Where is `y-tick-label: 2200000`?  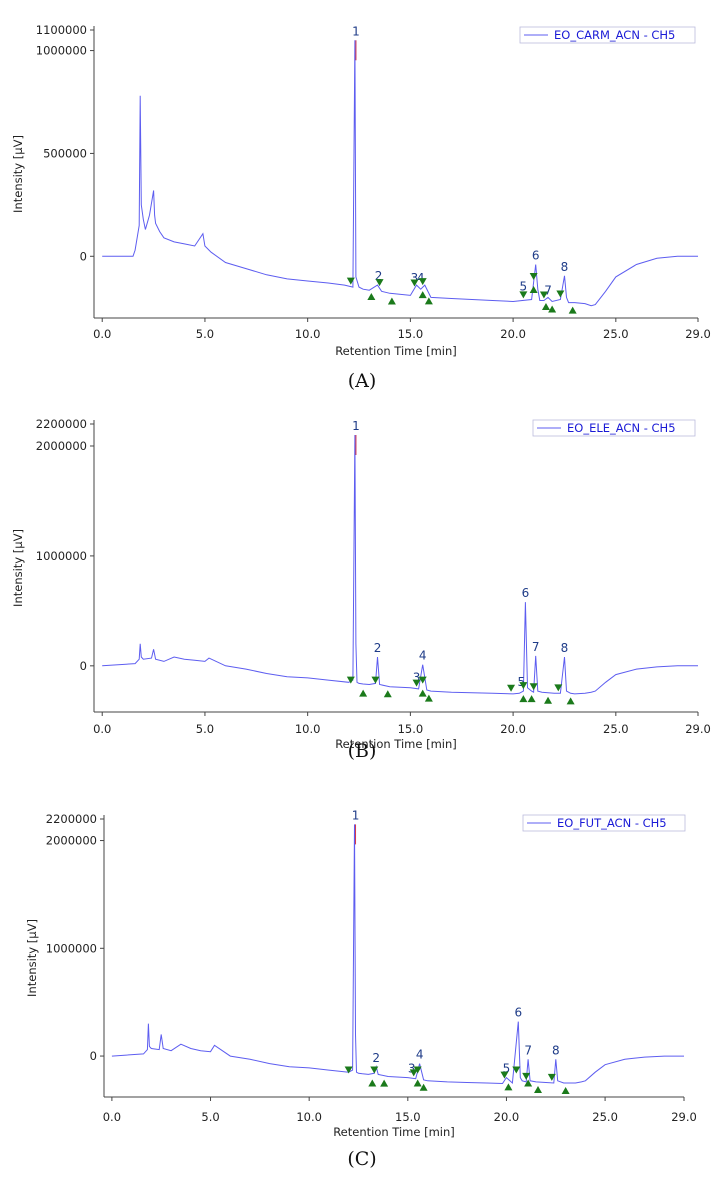
y-tick-label: 2200000 is located at coordinates (61, 424).